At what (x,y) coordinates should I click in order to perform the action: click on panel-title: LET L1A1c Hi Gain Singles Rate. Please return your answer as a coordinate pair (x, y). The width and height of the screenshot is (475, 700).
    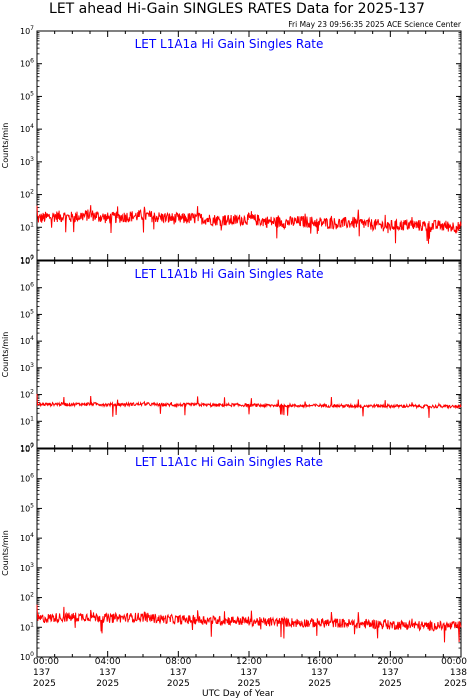
    Looking at the image, I should click on (229, 462).